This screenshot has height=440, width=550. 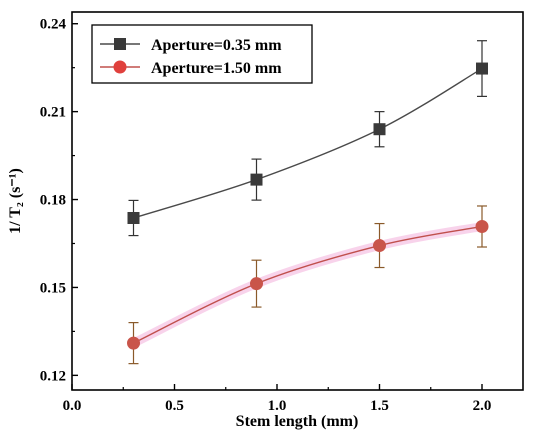 What do you see at coordinates (174, 406) in the screenshot?
I see `x-tick-label: 0.5` at bounding box center [174, 406].